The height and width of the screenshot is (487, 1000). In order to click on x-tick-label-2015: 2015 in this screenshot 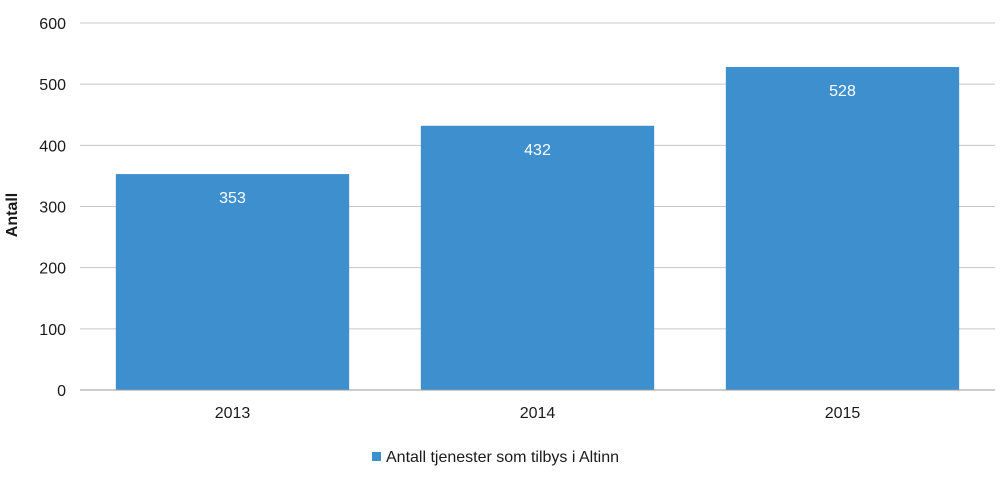, I will do `click(843, 413)`.